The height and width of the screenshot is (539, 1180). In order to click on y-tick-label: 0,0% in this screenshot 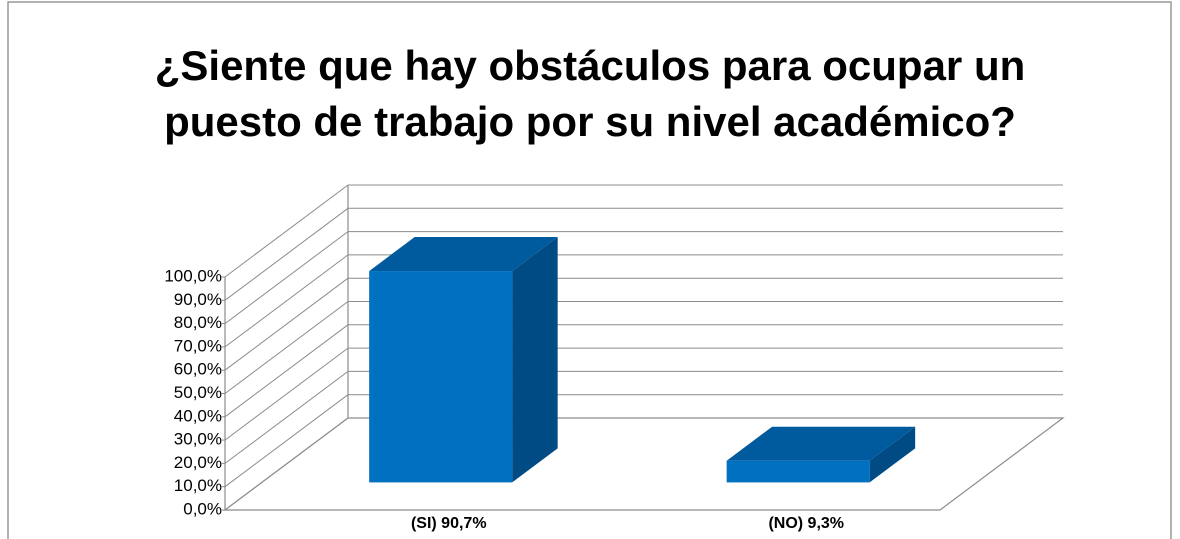, I will do `click(202, 508)`.